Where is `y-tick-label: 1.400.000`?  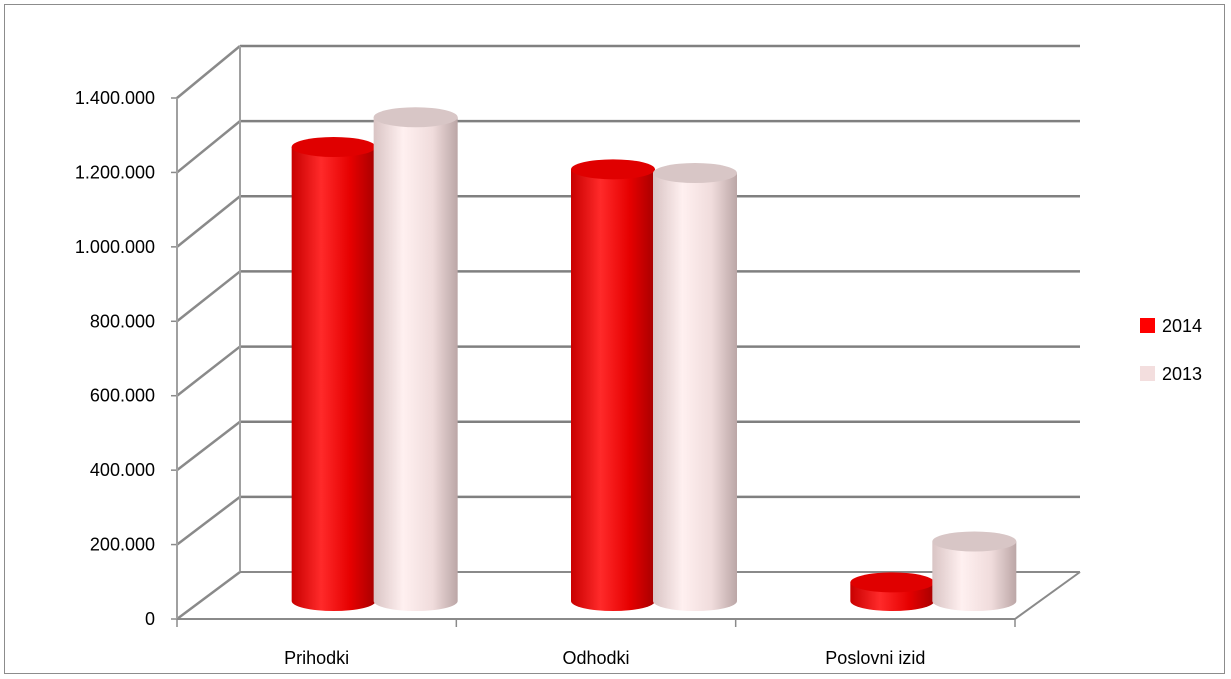
y-tick-label: 1.400.000 is located at coordinates (115, 98).